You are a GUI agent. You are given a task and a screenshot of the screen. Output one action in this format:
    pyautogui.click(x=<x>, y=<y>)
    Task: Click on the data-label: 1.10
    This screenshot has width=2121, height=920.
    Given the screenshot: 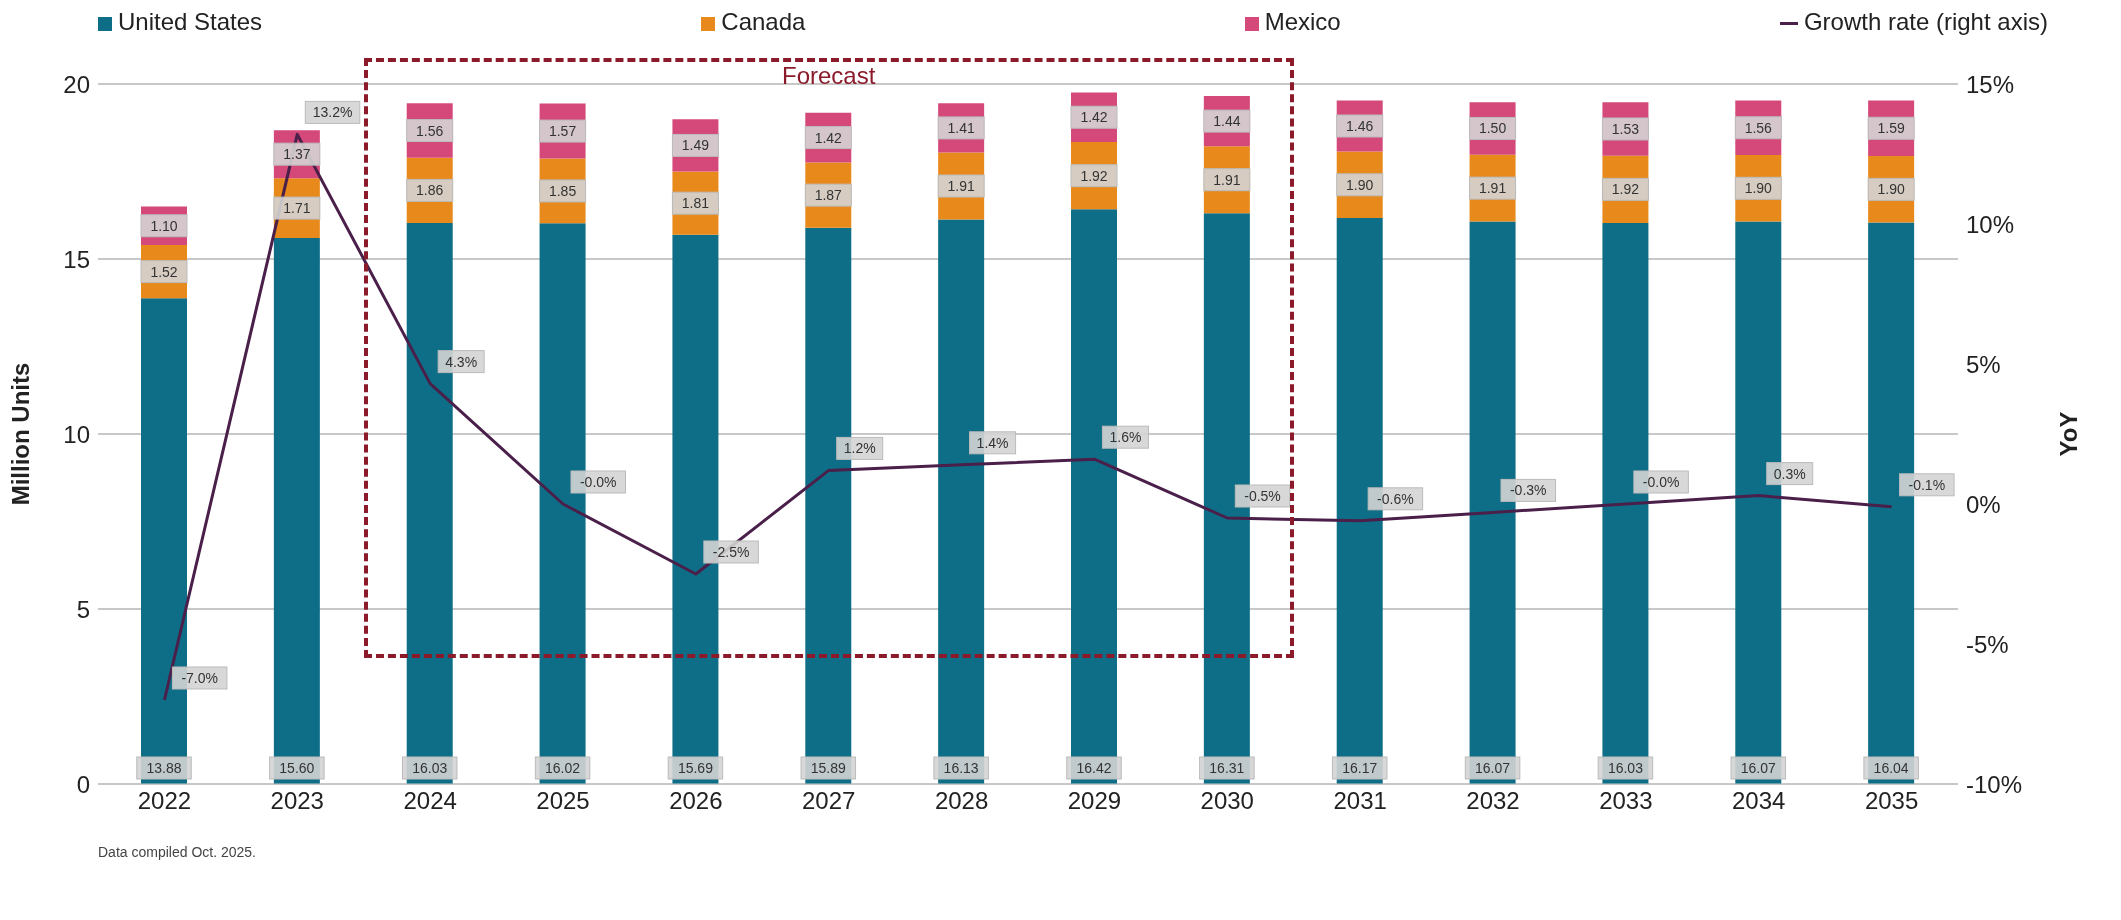 What is the action you would take?
    pyautogui.click(x=164, y=225)
    